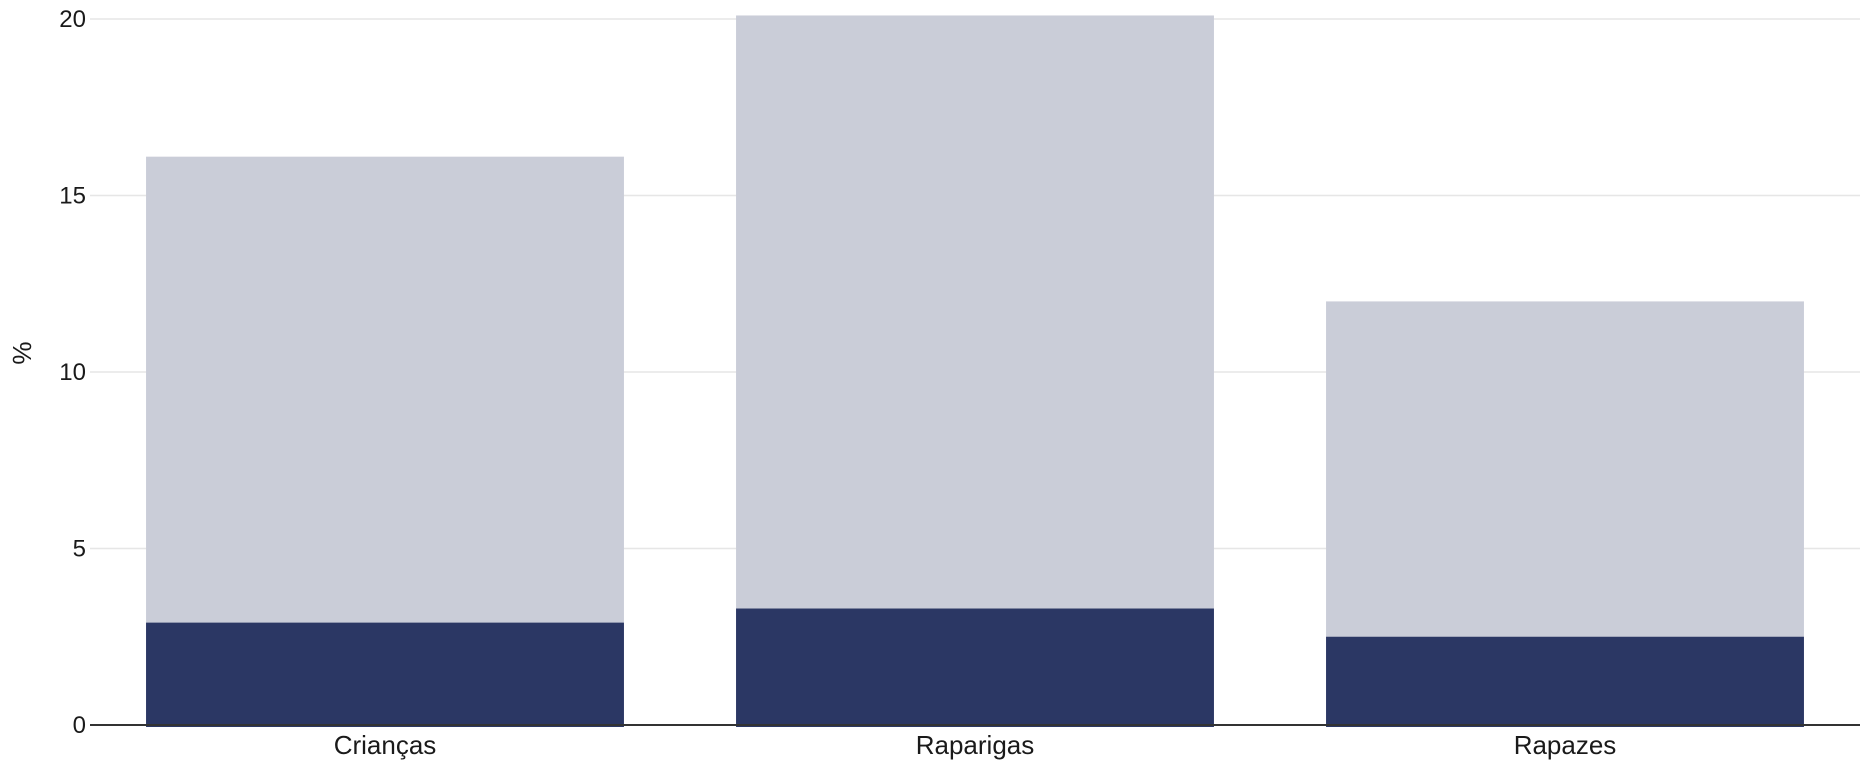  What do you see at coordinates (385, 745) in the screenshot?
I see `x-category-label: Crianças` at bounding box center [385, 745].